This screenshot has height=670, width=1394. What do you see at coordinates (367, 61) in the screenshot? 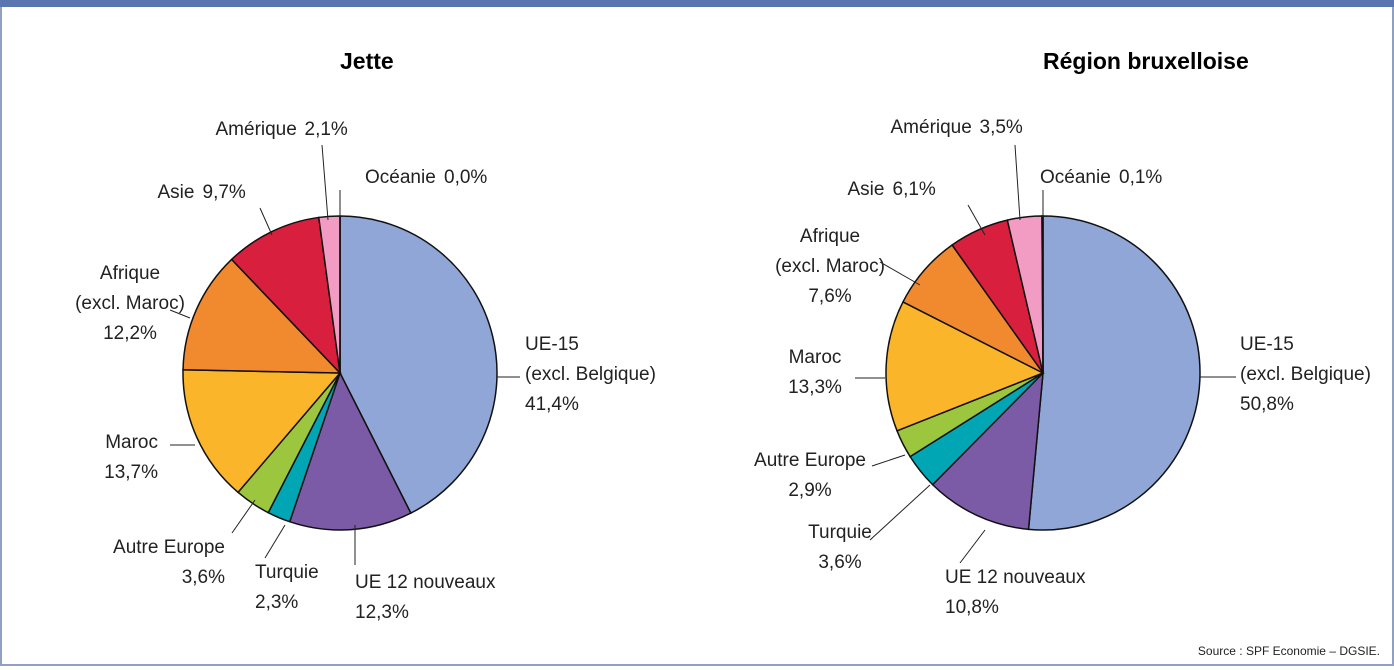
I see `chart-title: Jette` at bounding box center [367, 61].